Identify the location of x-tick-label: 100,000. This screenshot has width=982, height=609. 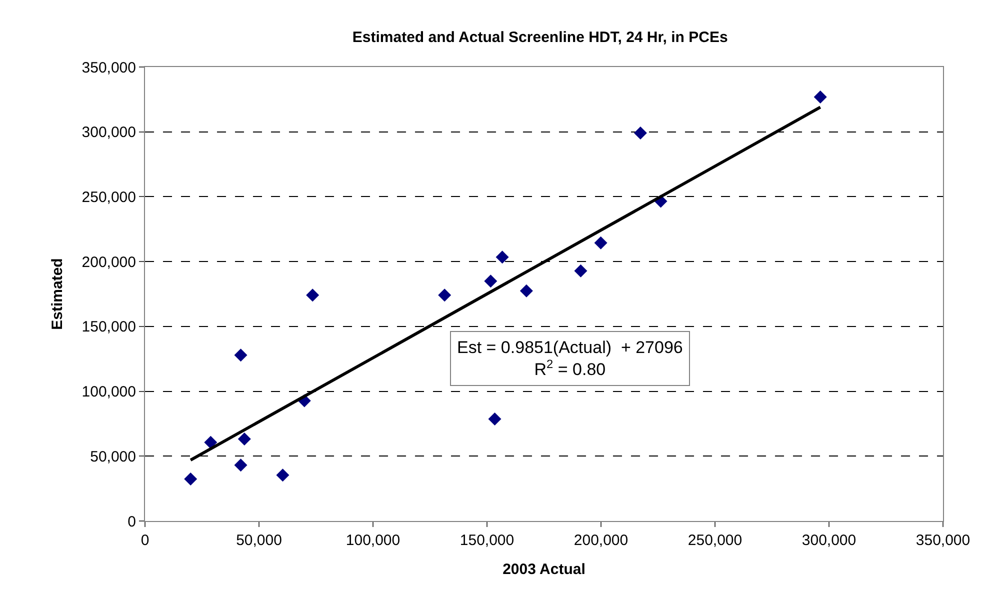
(373, 540).